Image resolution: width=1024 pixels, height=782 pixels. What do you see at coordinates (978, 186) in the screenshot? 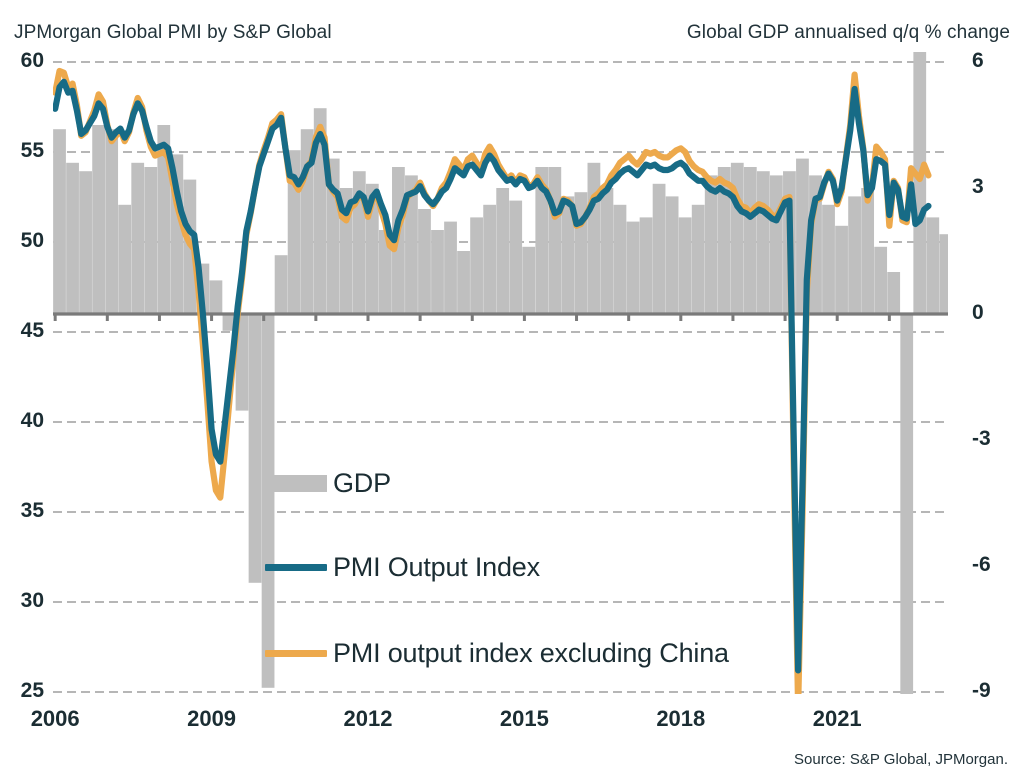
I see `right-axis-tick-3: 3` at bounding box center [978, 186].